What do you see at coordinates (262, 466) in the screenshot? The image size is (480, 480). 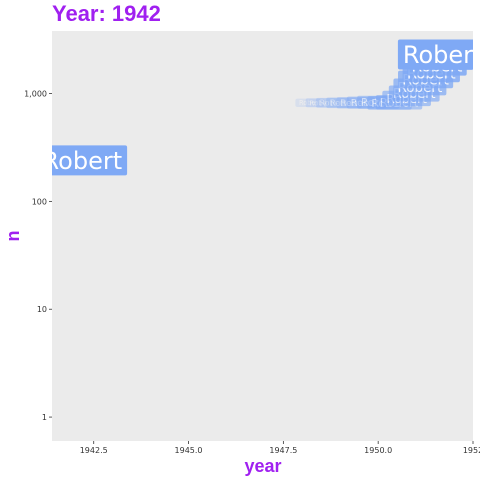 I see `x-axis-title: year` at bounding box center [262, 466].